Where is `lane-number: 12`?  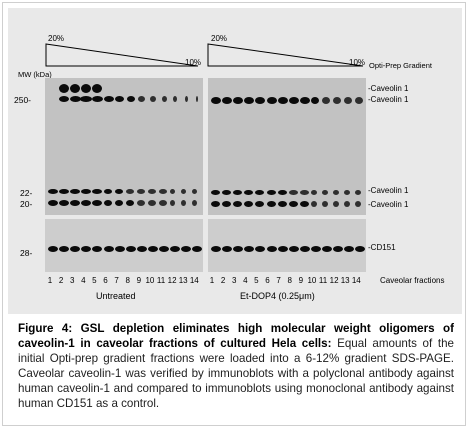
lane-number: 12 is located at coordinates (334, 280).